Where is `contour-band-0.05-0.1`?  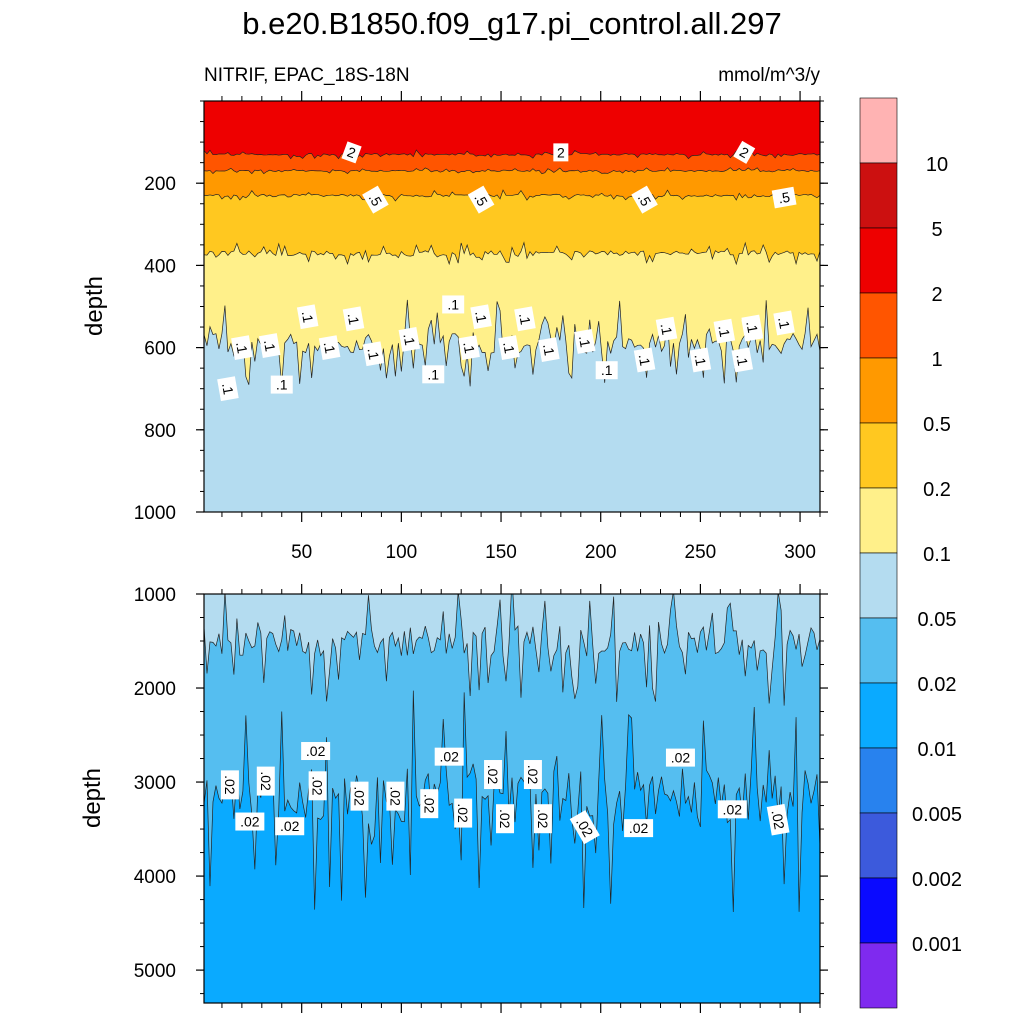 contour-band-0.05-0.1 is located at coordinates (512, 405).